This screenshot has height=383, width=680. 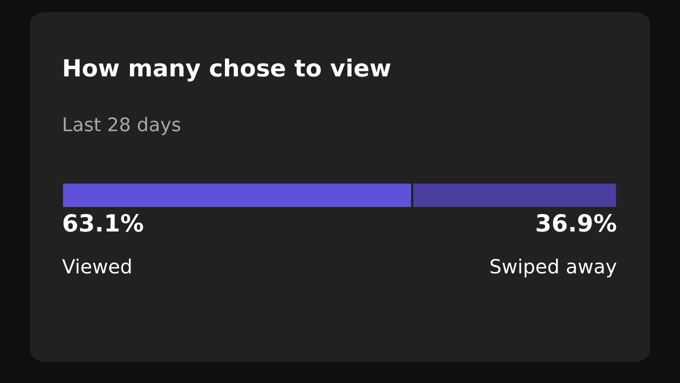 What do you see at coordinates (553, 268) in the screenshot?
I see `text: Swiped away` at bounding box center [553, 268].